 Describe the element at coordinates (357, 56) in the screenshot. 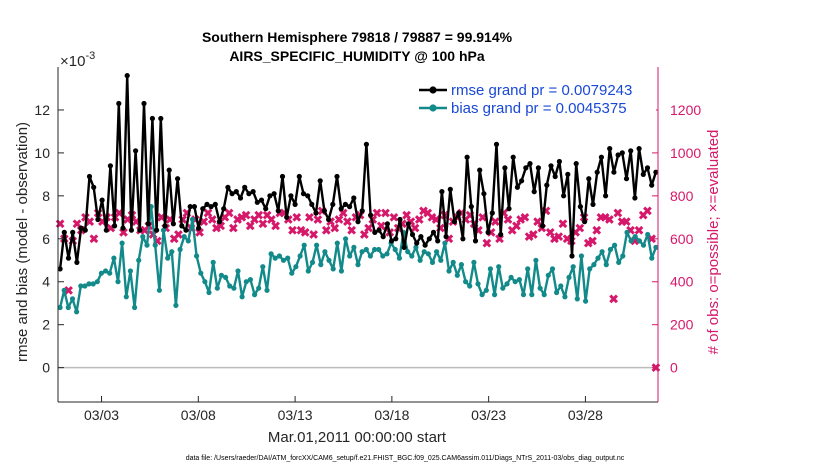

I see `chart-subtitle: AIRS_SPECIFIC_HUMIDITY @ 100 hPa` at that location.